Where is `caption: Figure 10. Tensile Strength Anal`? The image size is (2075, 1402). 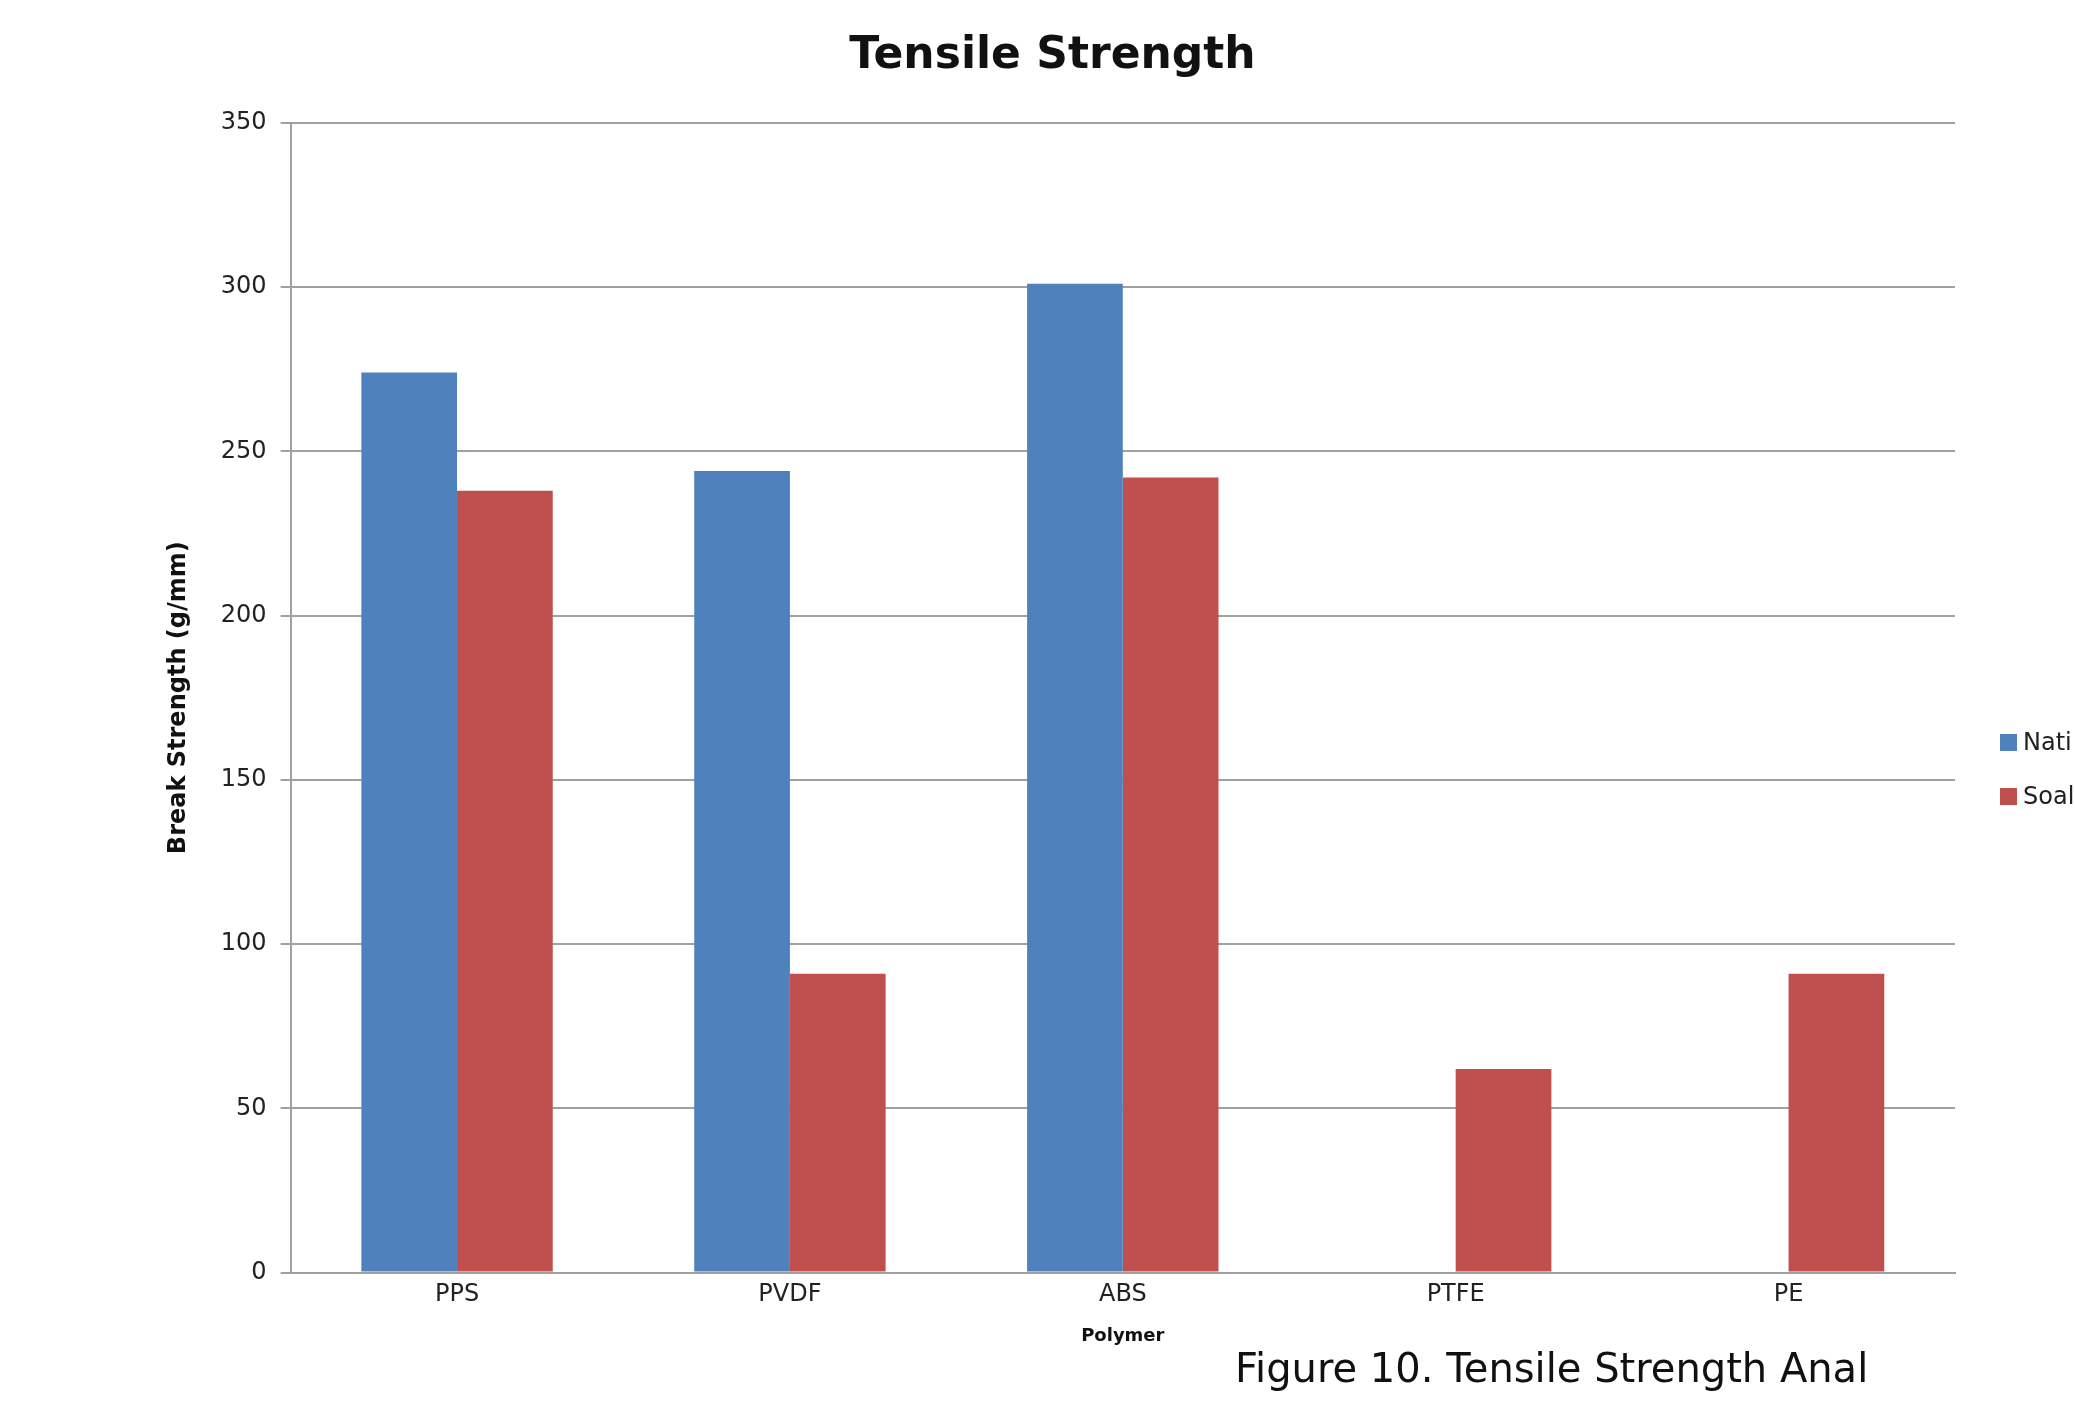 caption: Figure 10. Tensile Strength Anal is located at coordinates (1552, 1368).